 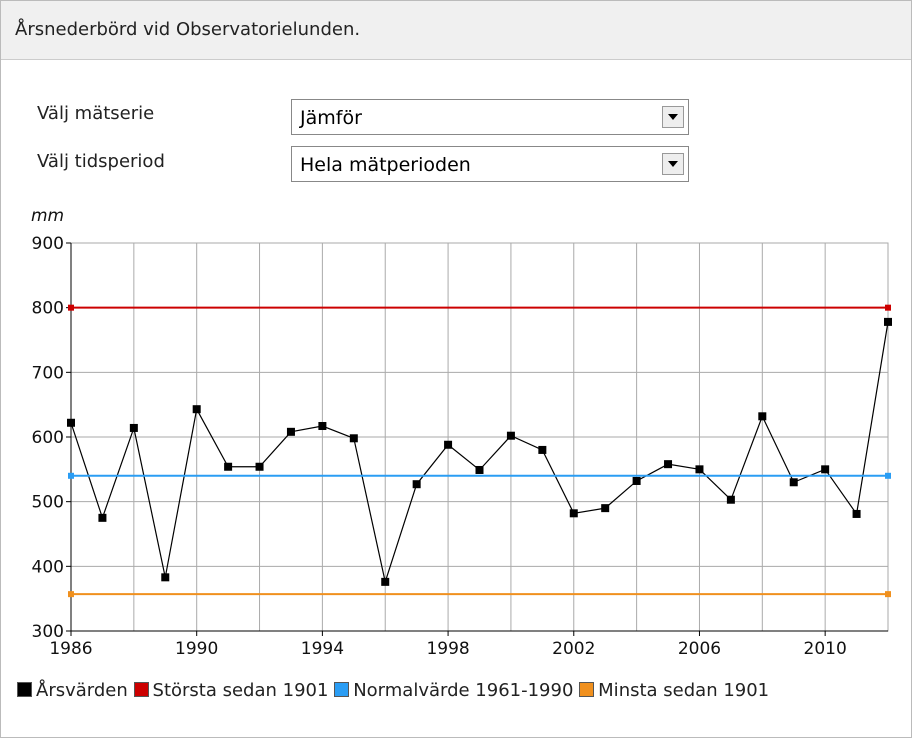 What do you see at coordinates (447, 649) in the screenshot?
I see `x-tick-label: 1998` at bounding box center [447, 649].